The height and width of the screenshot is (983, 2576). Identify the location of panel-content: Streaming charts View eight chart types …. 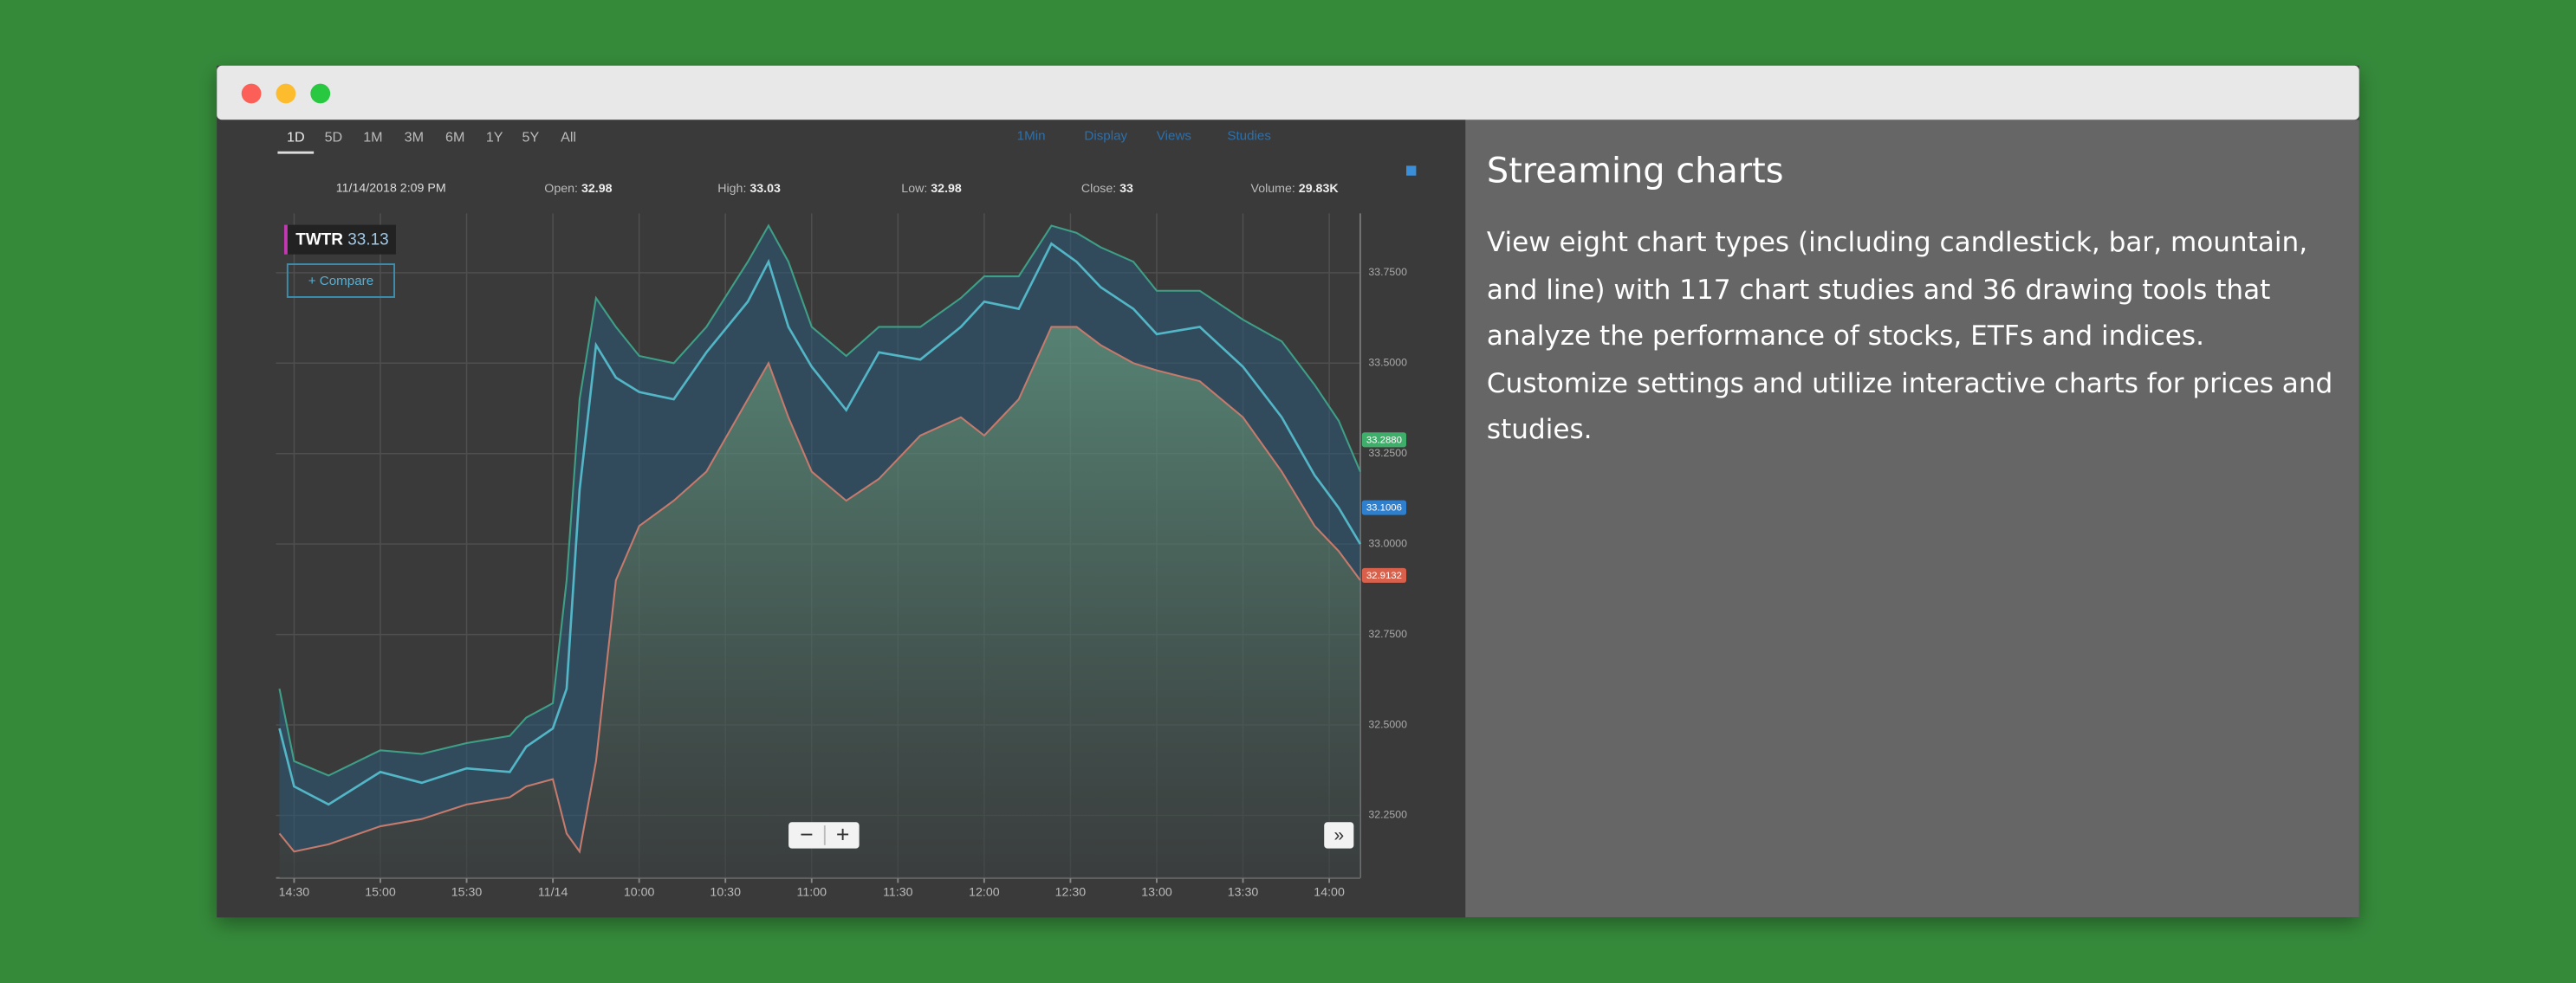
(1918, 302).